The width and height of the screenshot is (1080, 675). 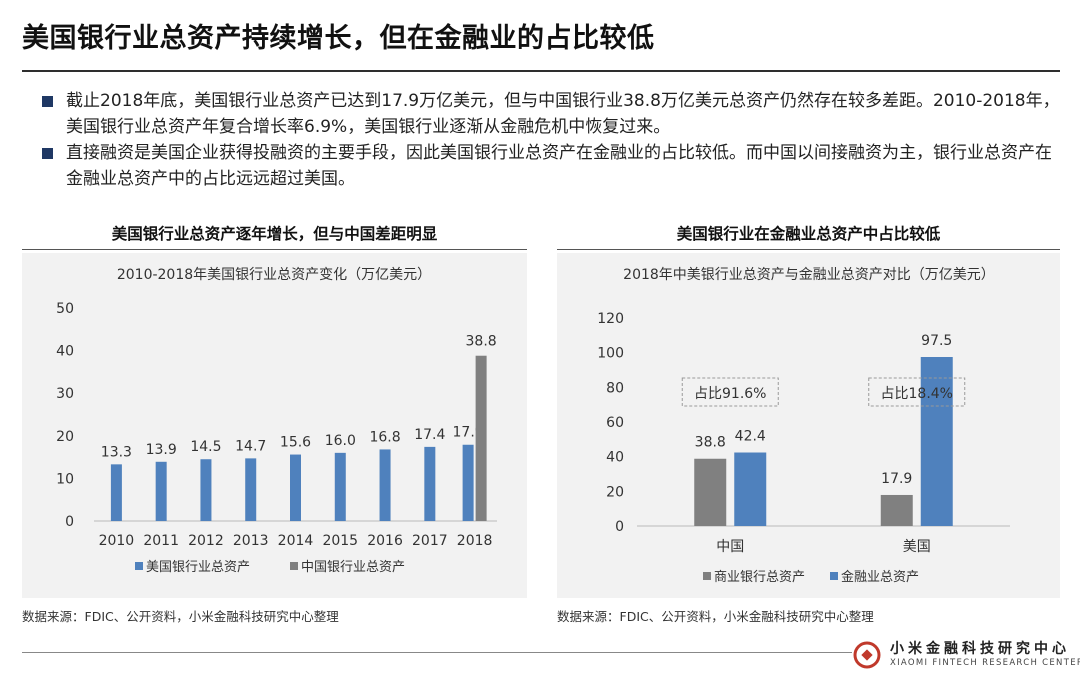 I want to click on right-panel-divider, so click(x=808, y=249).